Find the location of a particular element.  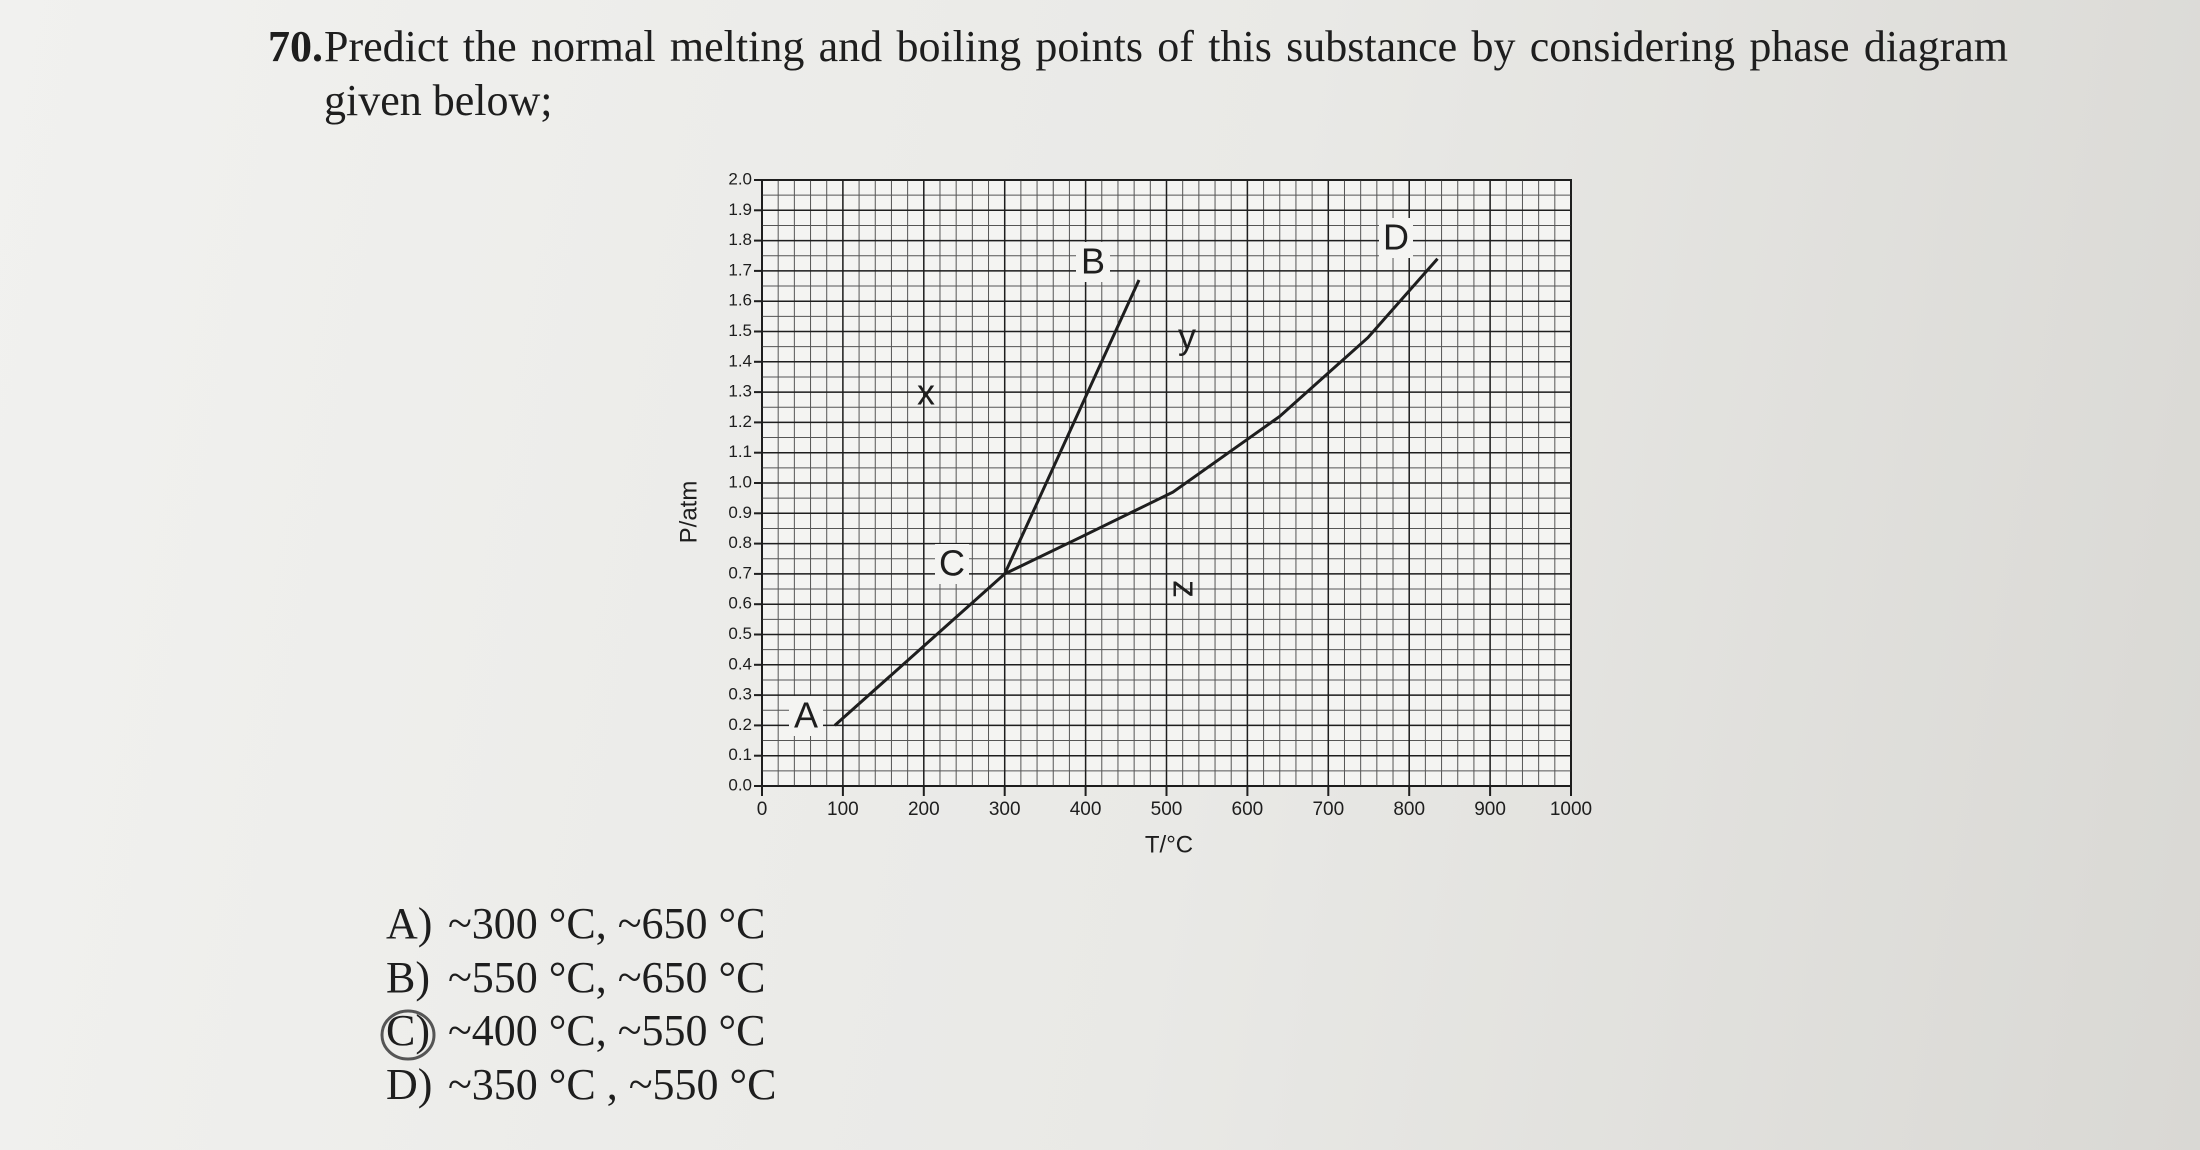

x-tick-label: 700 is located at coordinates (1328, 809).